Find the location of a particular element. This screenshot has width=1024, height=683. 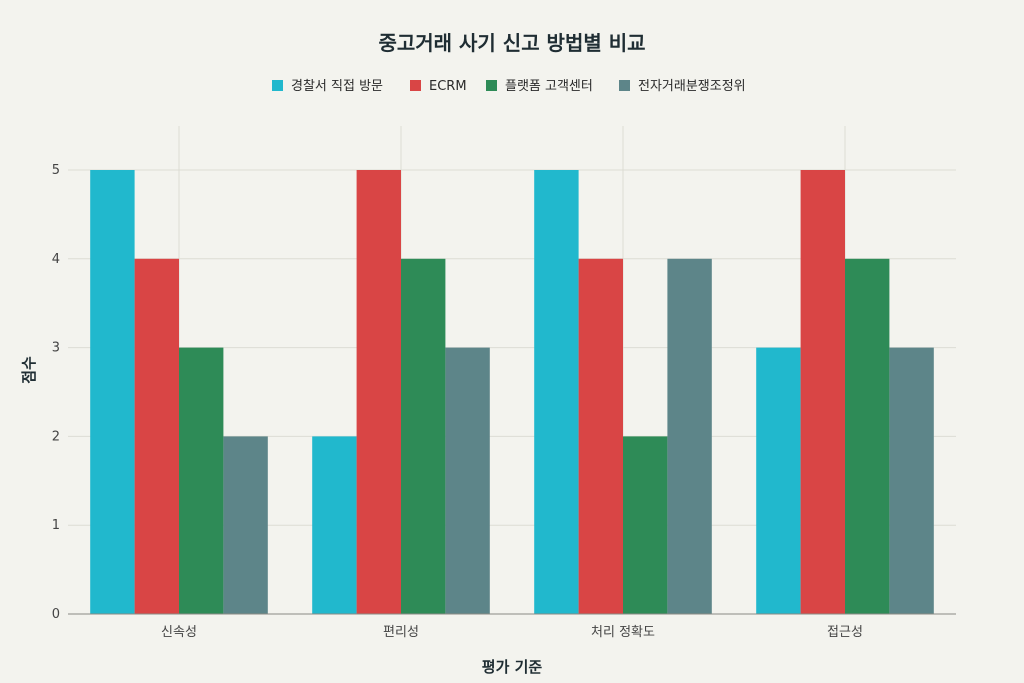

y-tick-label: 4 is located at coordinates (56, 259).